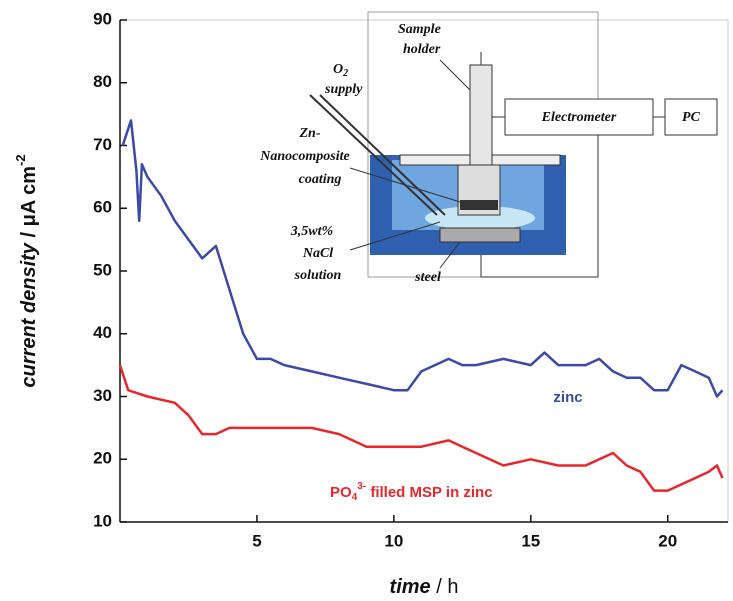 This screenshot has height=601, width=733. I want to click on inset-label: PC, so click(691, 117).